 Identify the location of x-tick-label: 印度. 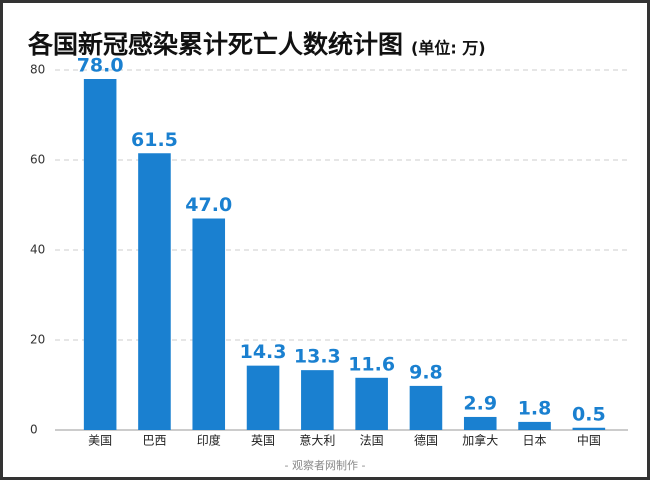
(209, 440).